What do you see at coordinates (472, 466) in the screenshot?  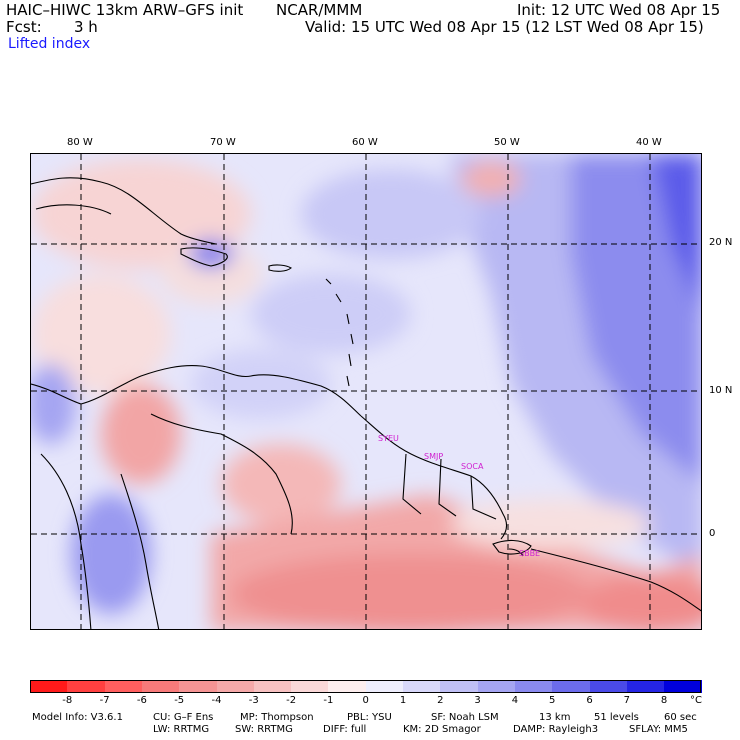 I see `station-soca: SOCA` at bounding box center [472, 466].